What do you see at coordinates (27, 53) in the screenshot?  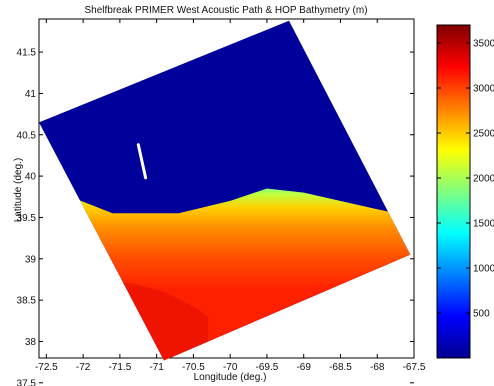 I see `y-tick-label: 41.5` at bounding box center [27, 53].